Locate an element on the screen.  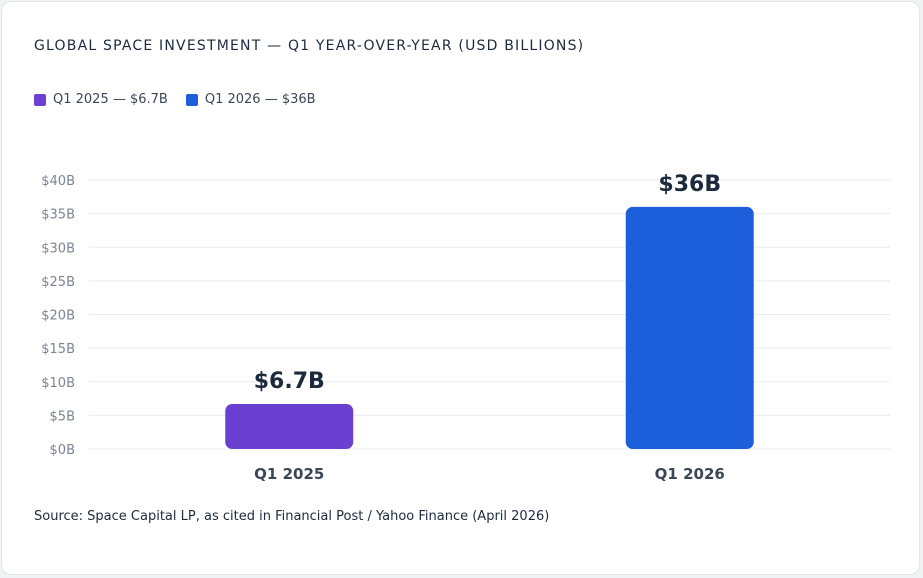
y-tick-label: $35B is located at coordinates (58, 215).